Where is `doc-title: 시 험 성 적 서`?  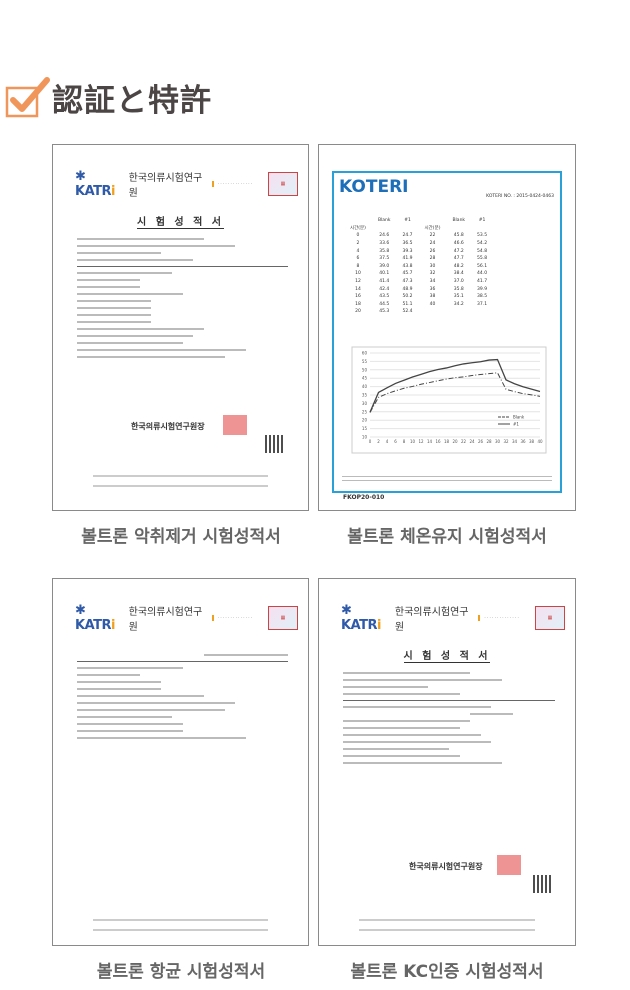
doc-title: 시 험 성 적 서 is located at coordinates (180, 223).